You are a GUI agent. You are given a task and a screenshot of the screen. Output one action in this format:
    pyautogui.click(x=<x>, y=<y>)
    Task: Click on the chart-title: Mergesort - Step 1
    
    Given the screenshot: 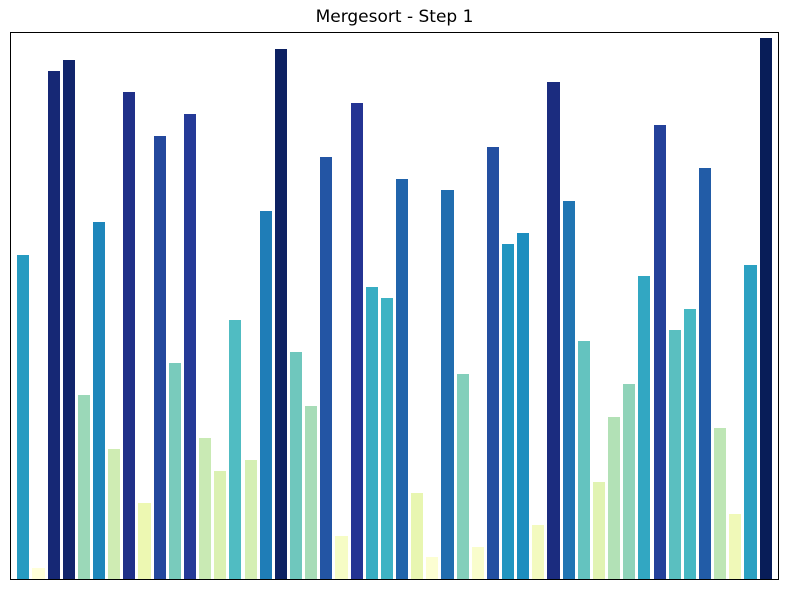 What is the action you would take?
    pyautogui.click(x=394, y=17)
    